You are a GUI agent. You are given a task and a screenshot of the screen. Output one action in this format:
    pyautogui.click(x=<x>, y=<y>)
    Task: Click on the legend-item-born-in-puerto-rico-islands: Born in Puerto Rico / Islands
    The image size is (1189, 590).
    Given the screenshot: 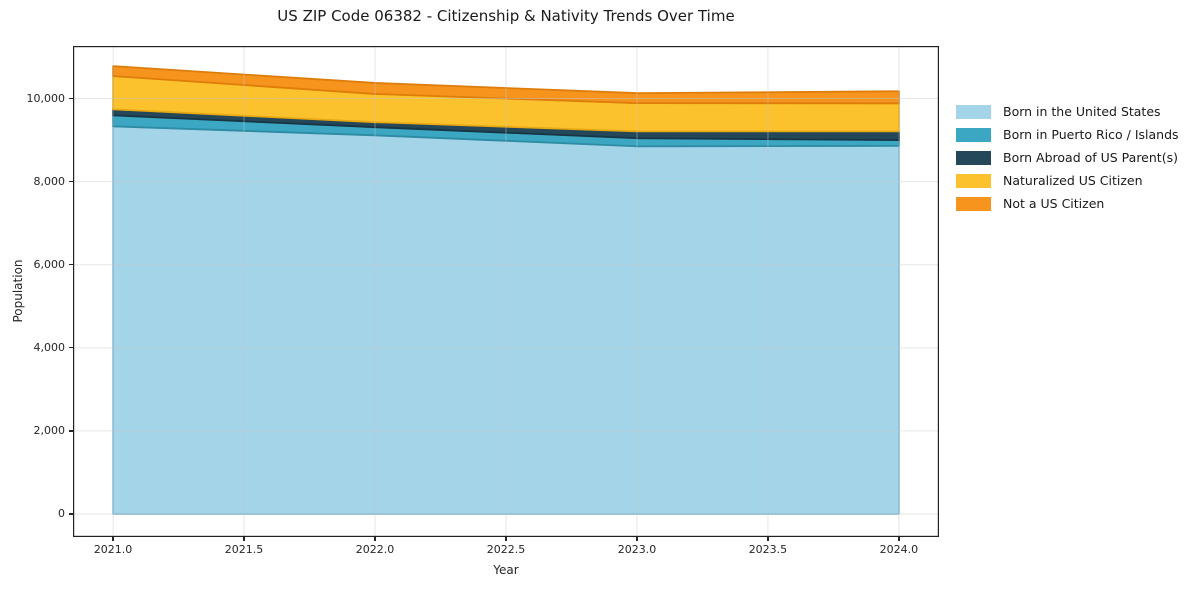 What is the action you would take?
    pyautogui.click(x=1067, y=134)
    